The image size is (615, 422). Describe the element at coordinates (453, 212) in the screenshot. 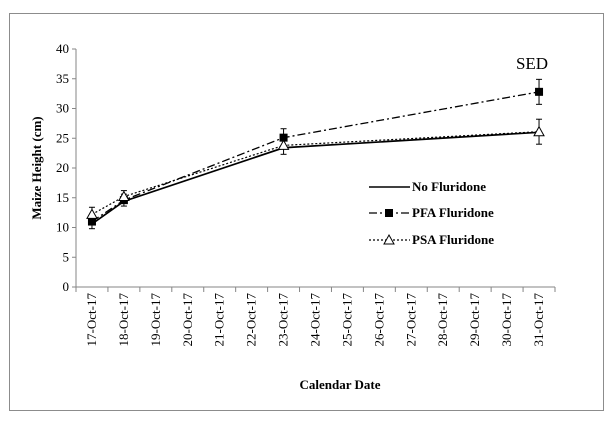

I see `legend-label-pfa-fluridone: PFA Fluridone` at that location.